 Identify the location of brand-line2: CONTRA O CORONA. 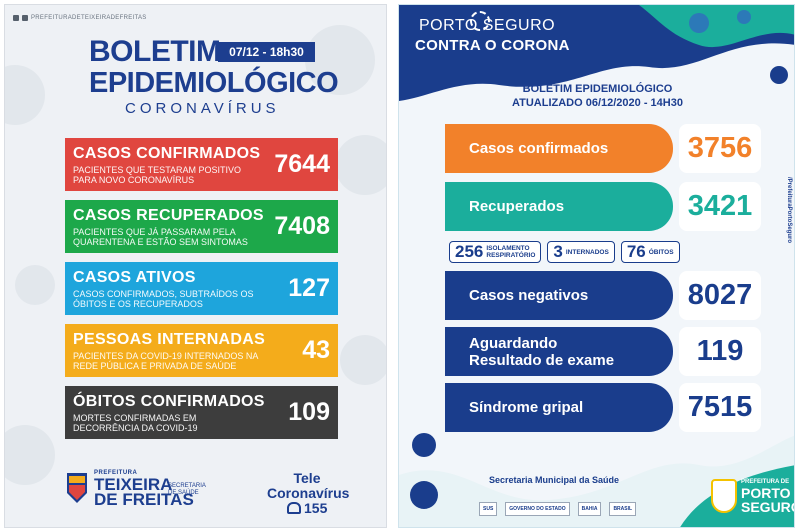
(492, 45).